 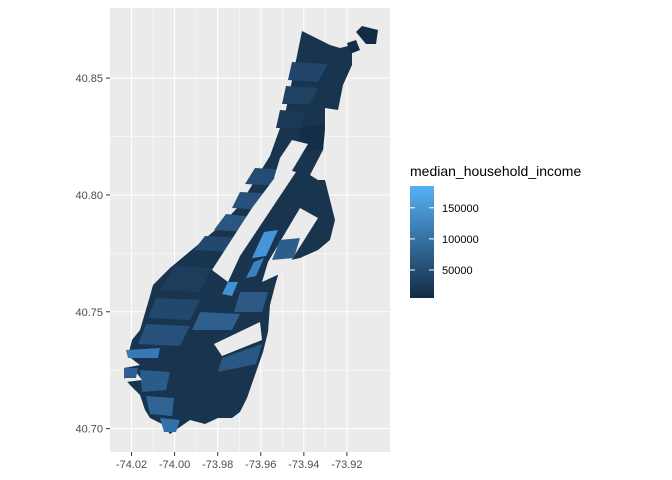 What do you see at coordinates (460, 240) in the screenshot?
I see `legend-label: 100000` at bounding box center [460, 240].